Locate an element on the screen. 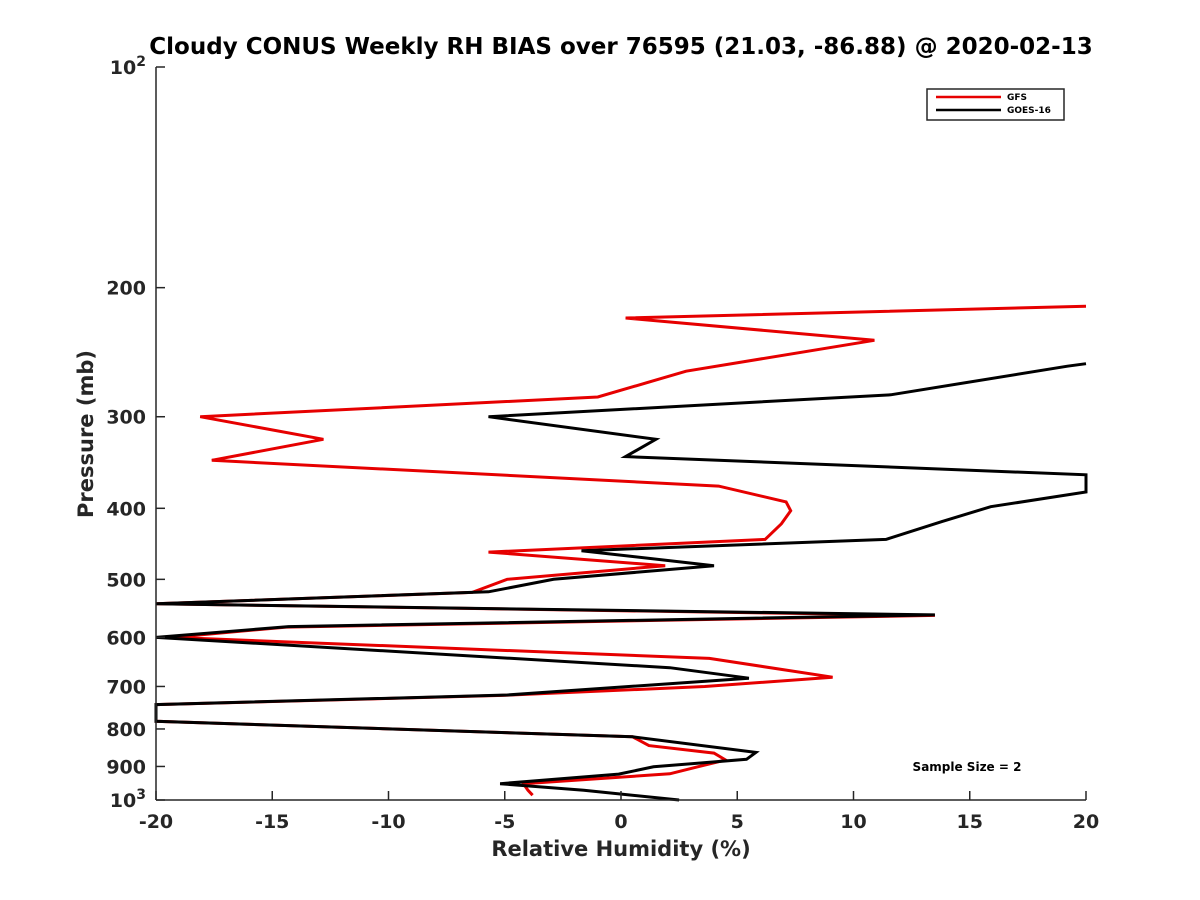 Image resolution: width=1200 pixels, height=900 pixels. x-tick-label: 0 is located at coordinates (620, 822).